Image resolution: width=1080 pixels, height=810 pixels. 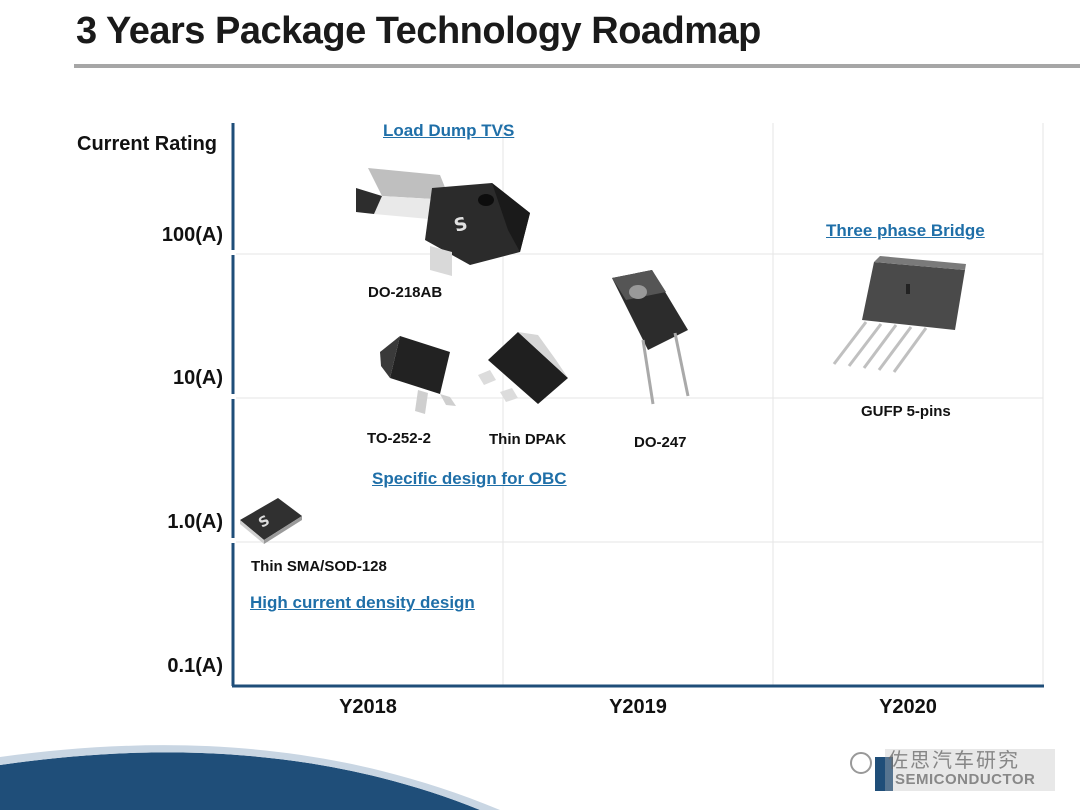 I want to click on do247-image, so click(x=651, y=337).